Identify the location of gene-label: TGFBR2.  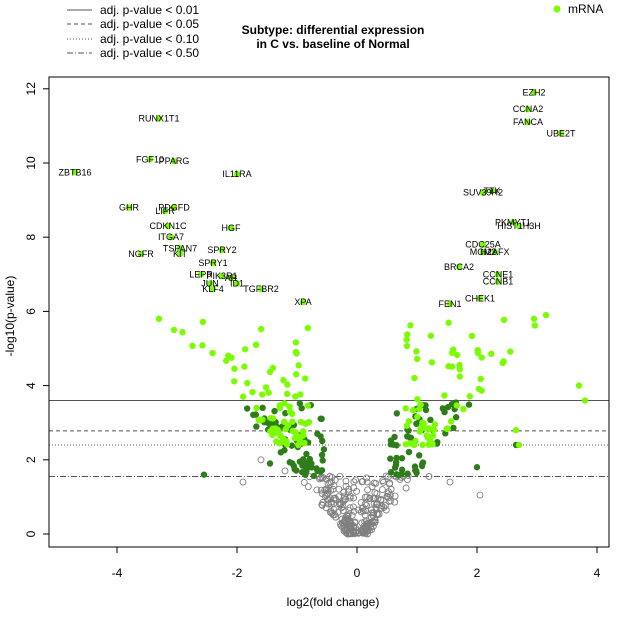
(261, 289).